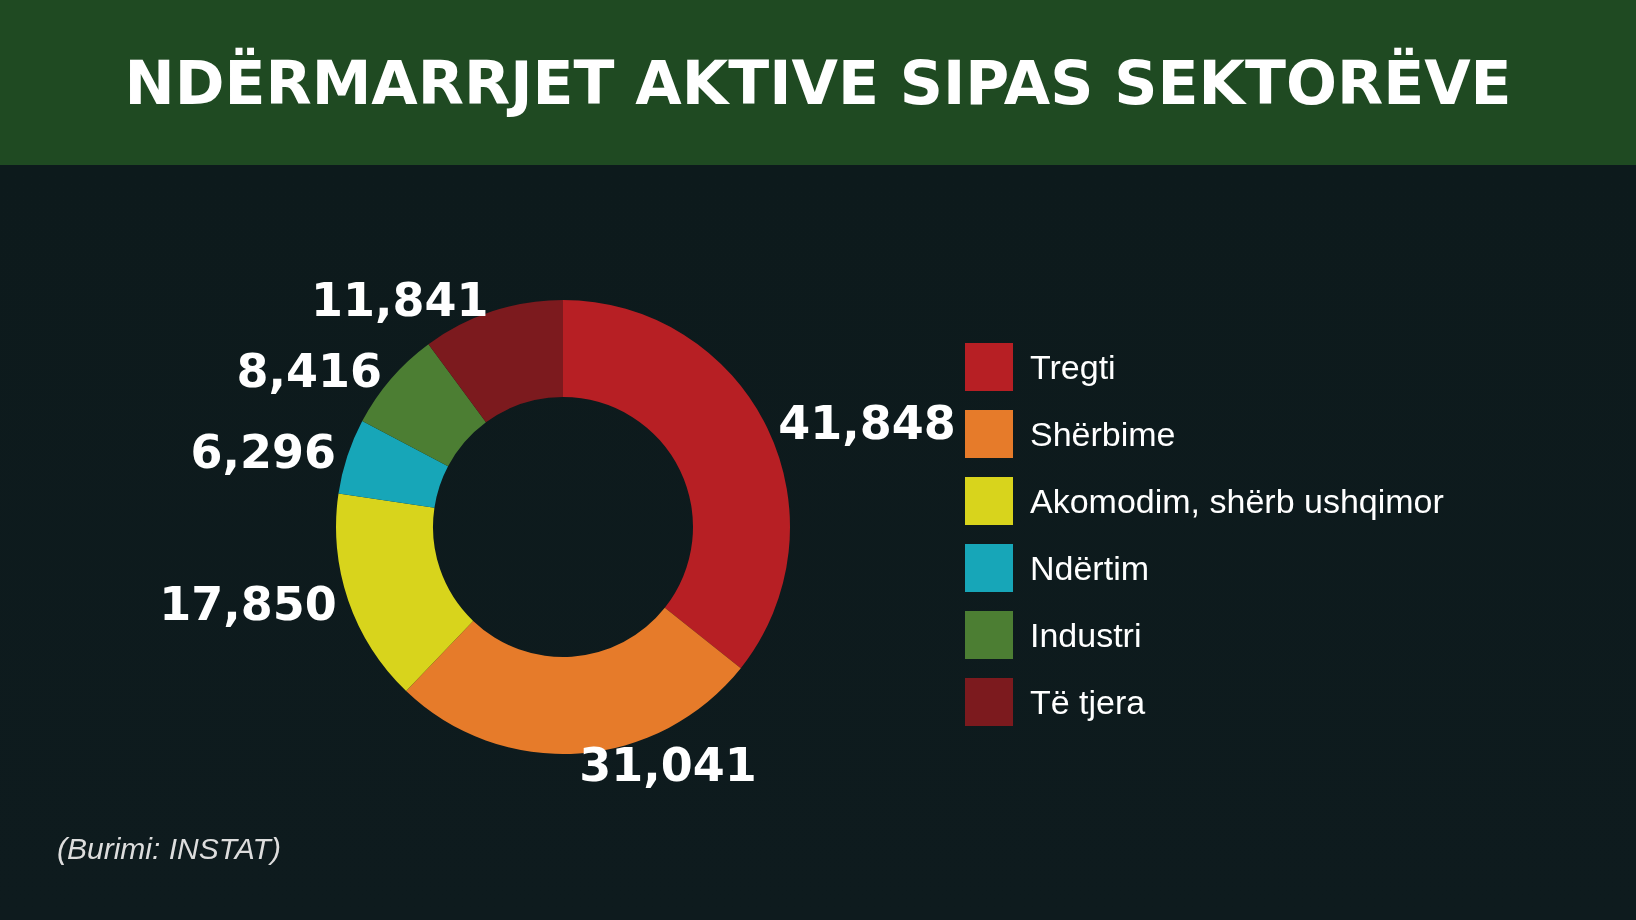  Describe the element at coordinates (1088, 702) in the screenshot. I see `legend-label: Të tjera` at that location.